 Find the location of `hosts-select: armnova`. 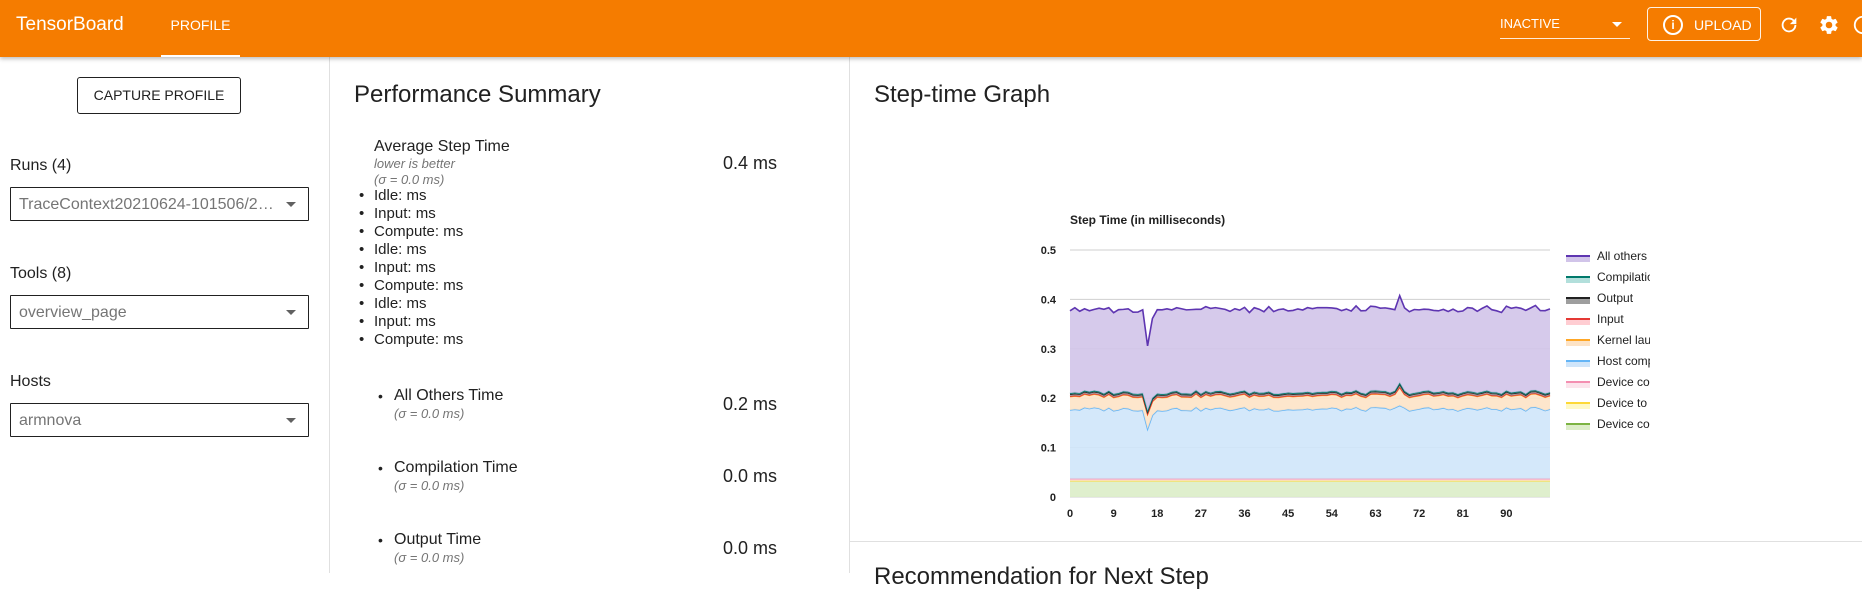

hosts-select: armnova is located at coordinates (159, 420).